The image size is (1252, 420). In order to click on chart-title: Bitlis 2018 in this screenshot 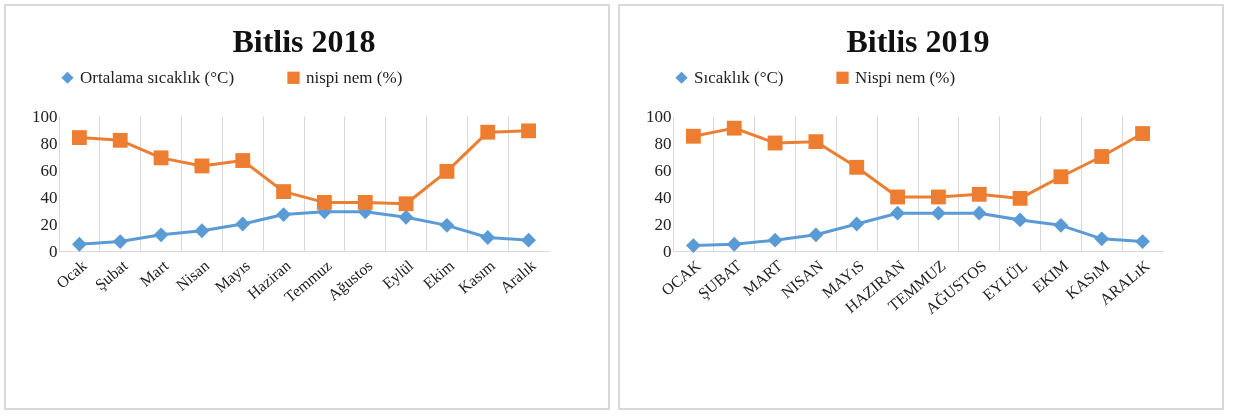, I will do `click(304, 41)`.